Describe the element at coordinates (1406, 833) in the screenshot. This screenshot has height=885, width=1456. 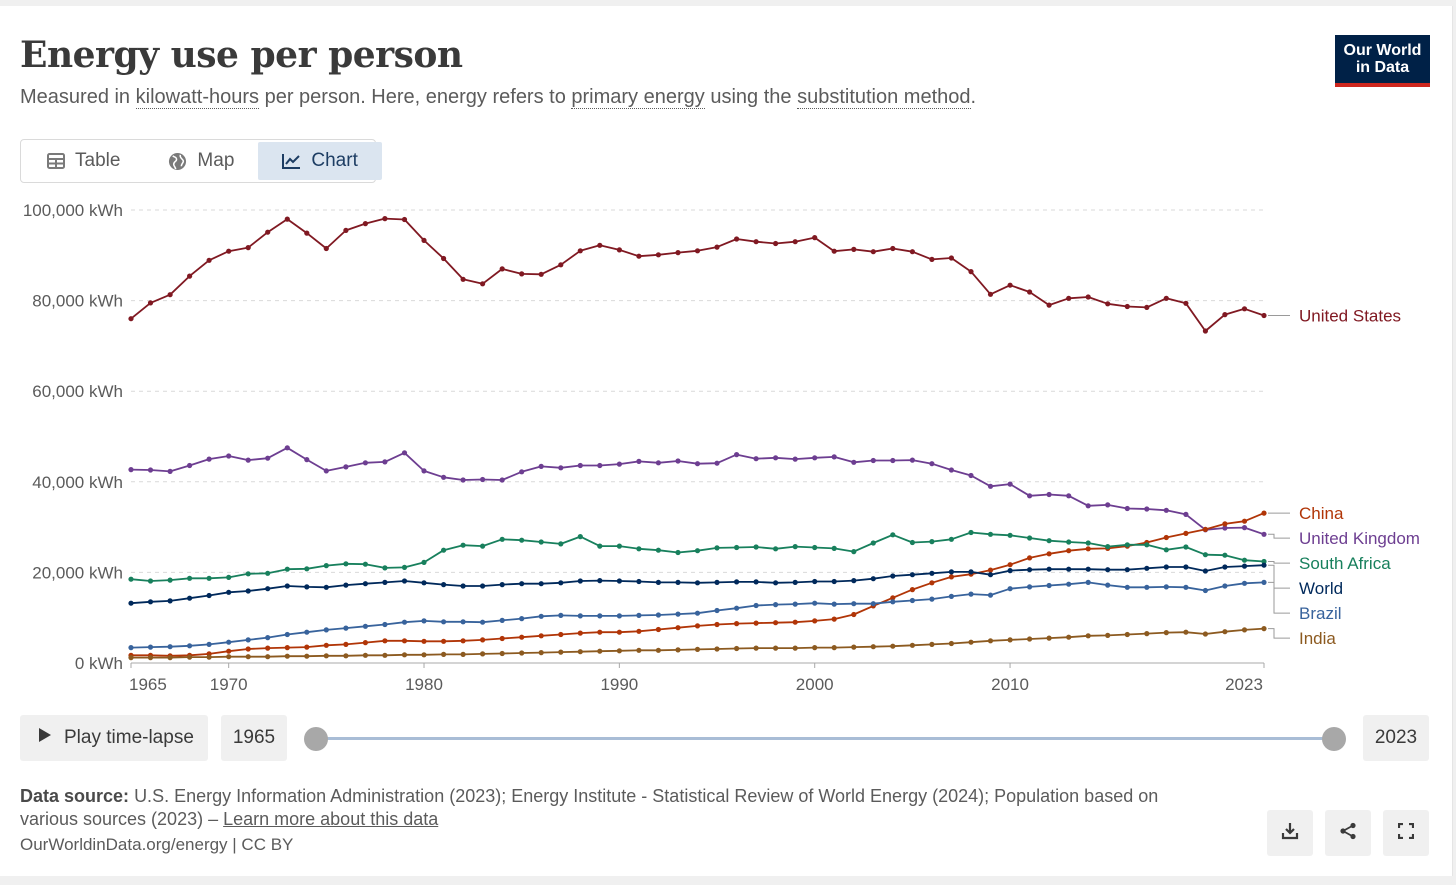
I see `fullscreen-button` at that location.